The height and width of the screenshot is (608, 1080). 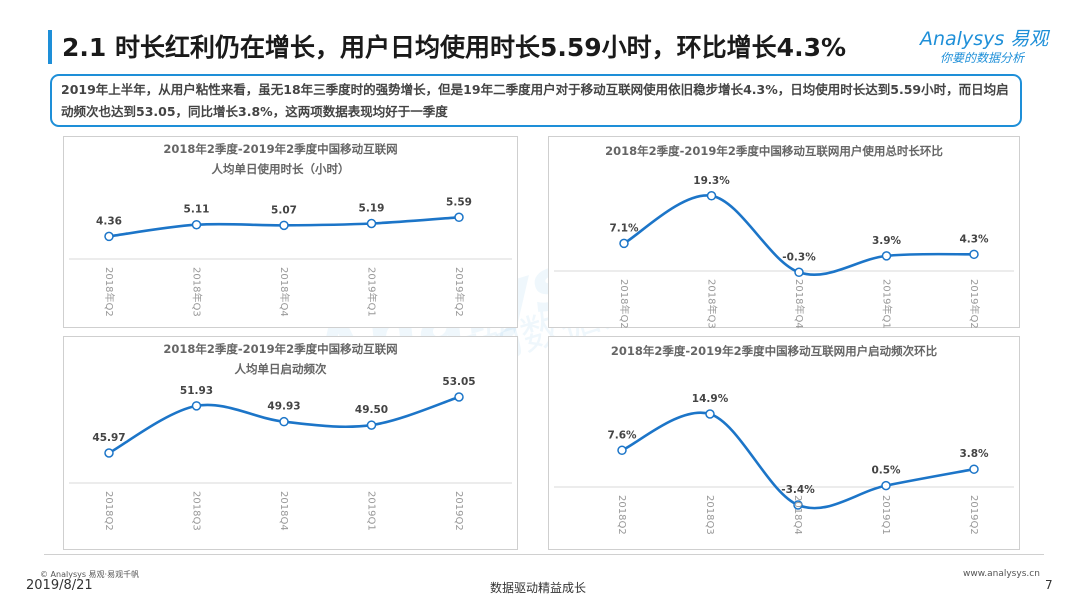 What do you see at coordinates (108, 438) in the screenshot?
I see `data-label: 45.97` at bounding box center [108, 438].